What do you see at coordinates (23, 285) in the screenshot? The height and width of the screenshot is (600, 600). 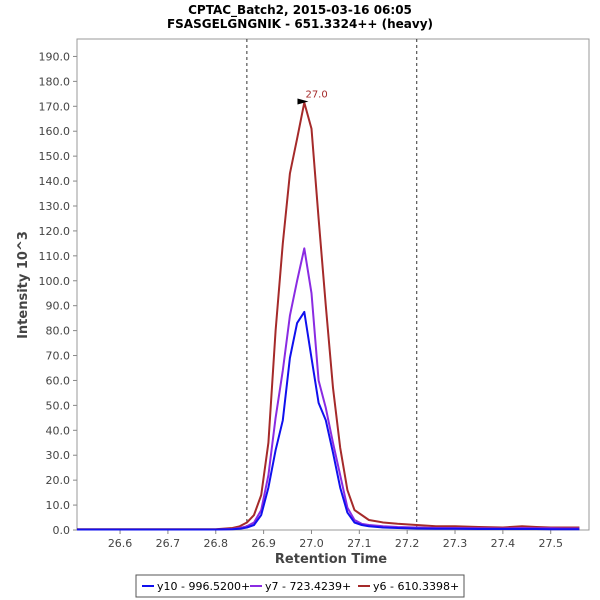 I see `y-axis-label: Intensity 10^3` at bounding box center [23, 285].